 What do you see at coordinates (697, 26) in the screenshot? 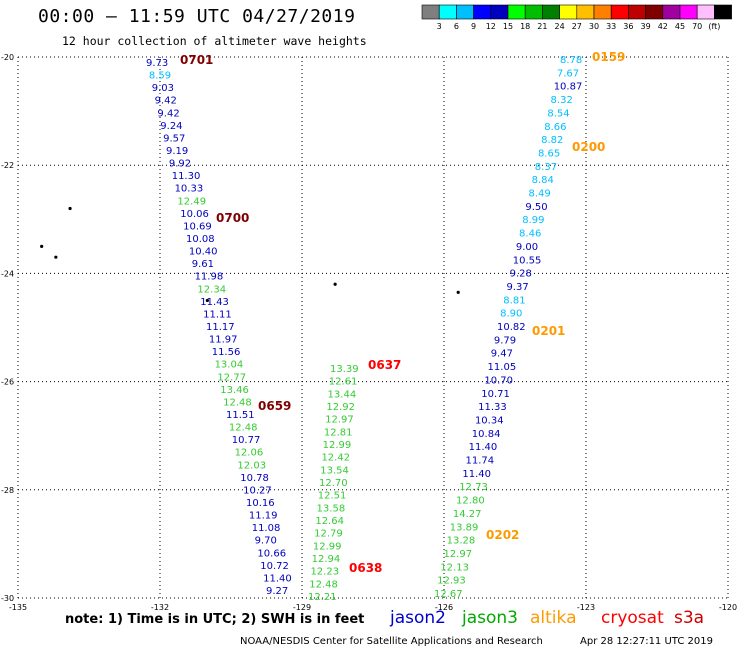
I see `colorbar-label: 70` at bounding box center [697, 26].